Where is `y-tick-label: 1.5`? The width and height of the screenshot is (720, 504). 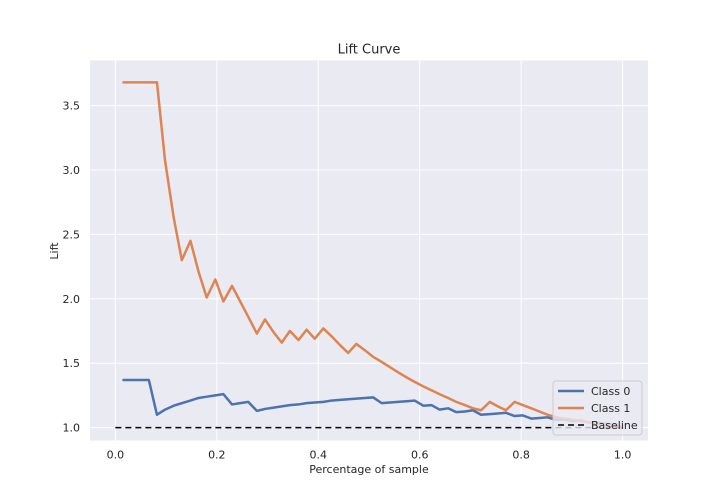 y-tick-label: 1.5 is located at coordinates (72, 363).